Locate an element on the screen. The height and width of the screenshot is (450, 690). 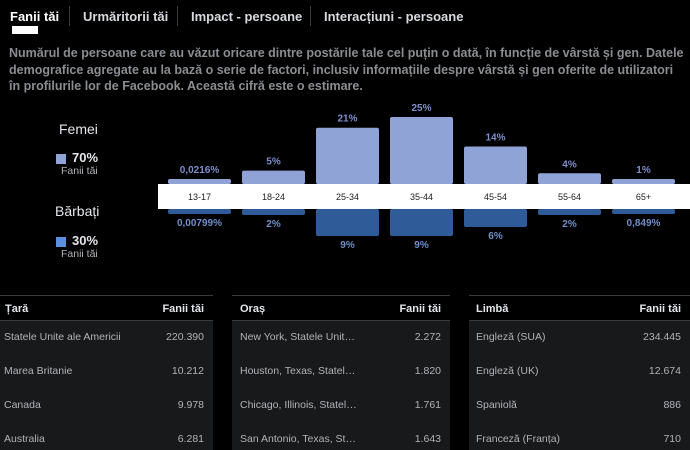
table-row: San Antonio, Texas, St… 1.643 is located at coordinates (341, 436).